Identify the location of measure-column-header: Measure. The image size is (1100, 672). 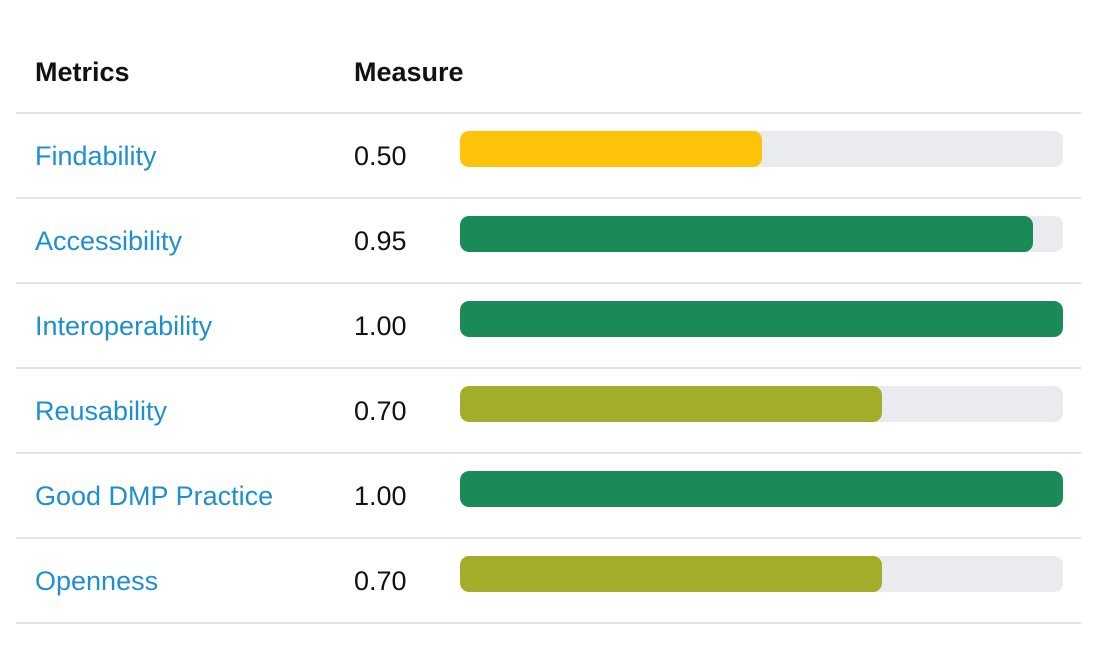
(409, 72).